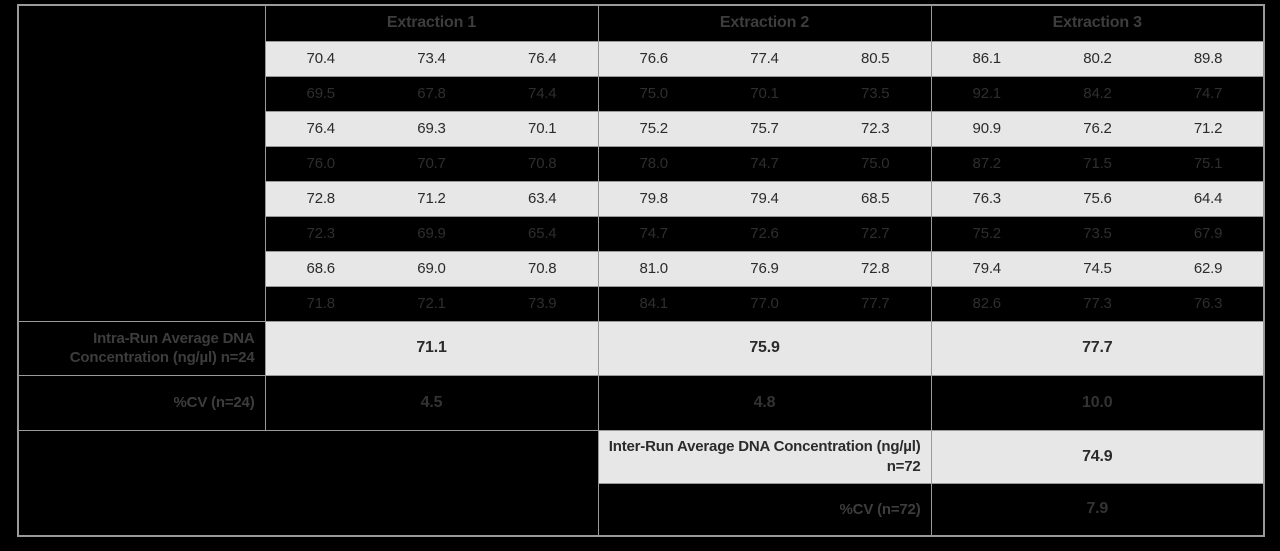  What do you see at coordinates (542, 233) in the screenshot?
I see `replicate-value-r6-c3: 65.4` at bounding box center [542, 233].